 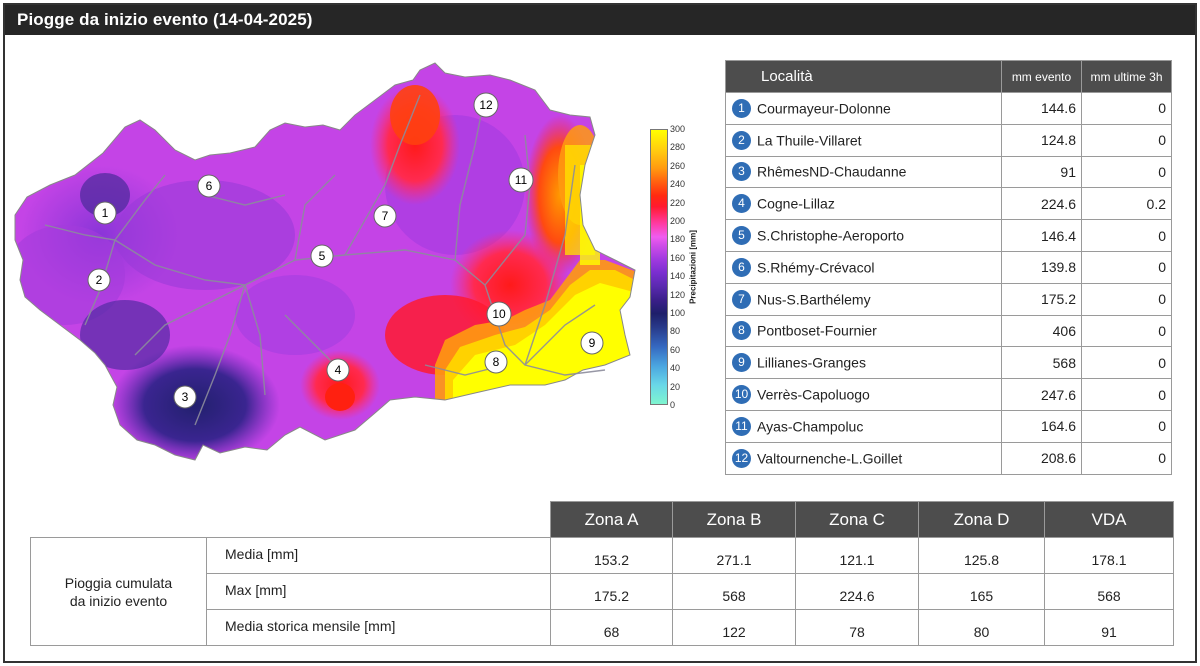 I want to click on station-mm-evento: 247.6, so click(x=1041, y=394).